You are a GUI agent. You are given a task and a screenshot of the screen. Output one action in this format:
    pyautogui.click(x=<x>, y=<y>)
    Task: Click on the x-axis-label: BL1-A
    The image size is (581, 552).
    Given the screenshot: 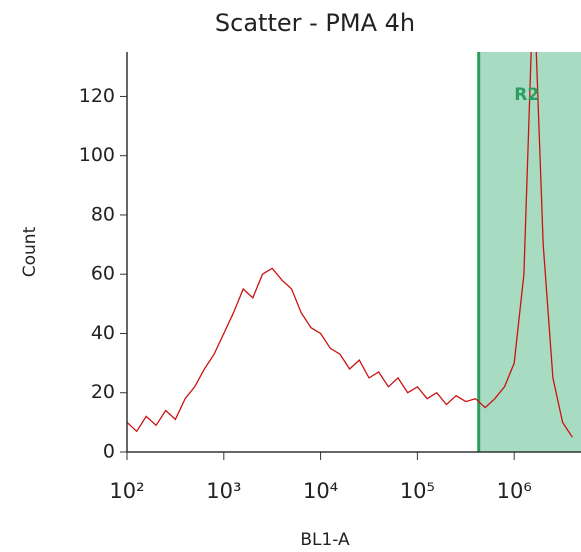 What is the action you would take?
    pyautogui.click(x=325, y=540)
    